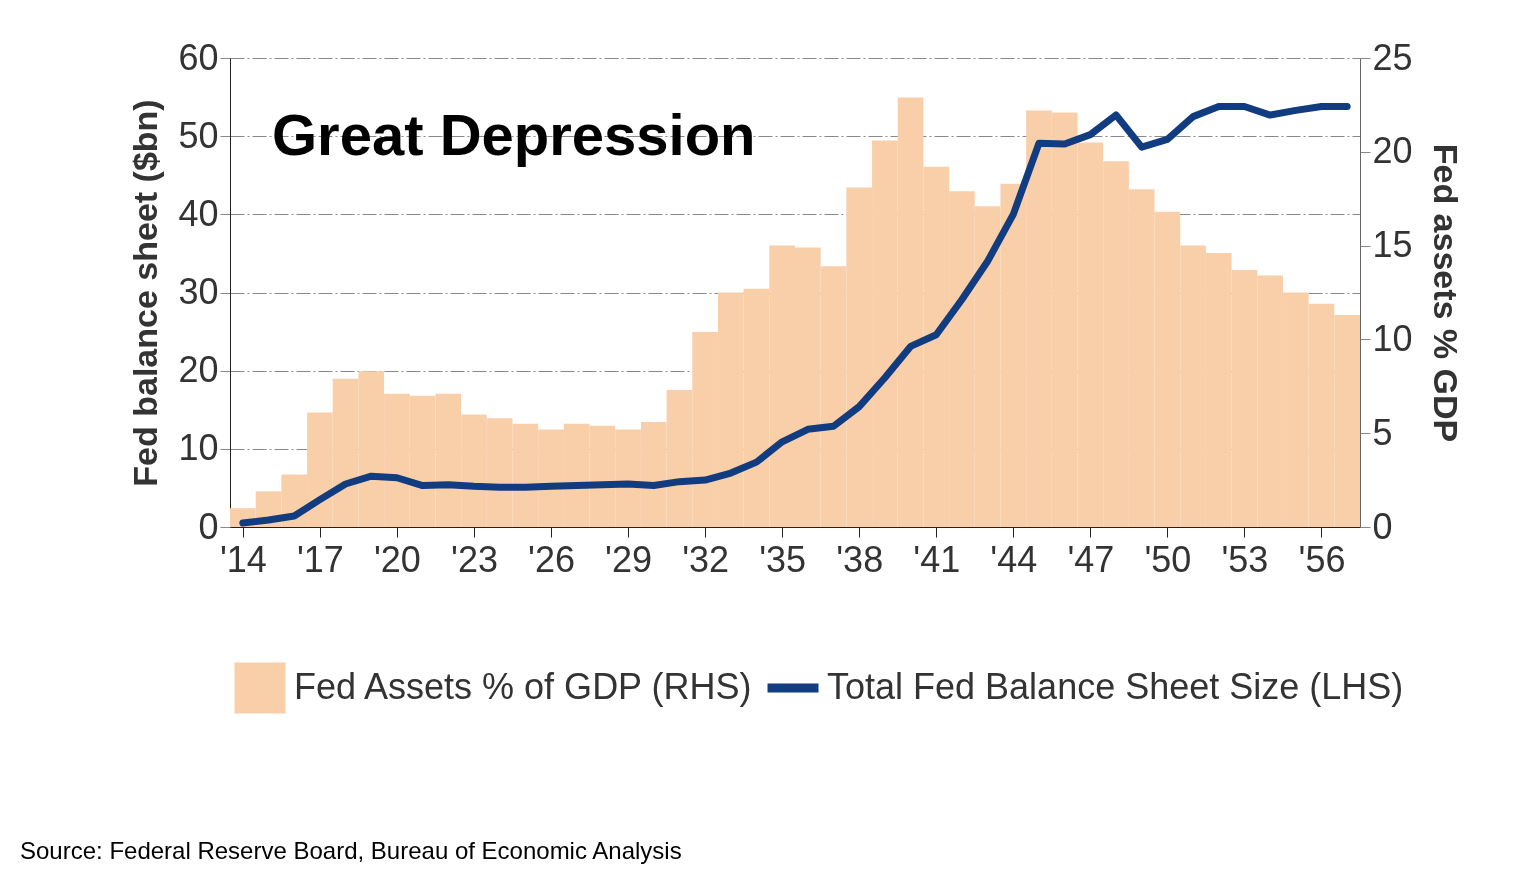 The height and width of the screenshot is (871, 1516). Describe the element at coordinates (198, 135) in the screenshot. I see `y-tick-label: 50` at that location.